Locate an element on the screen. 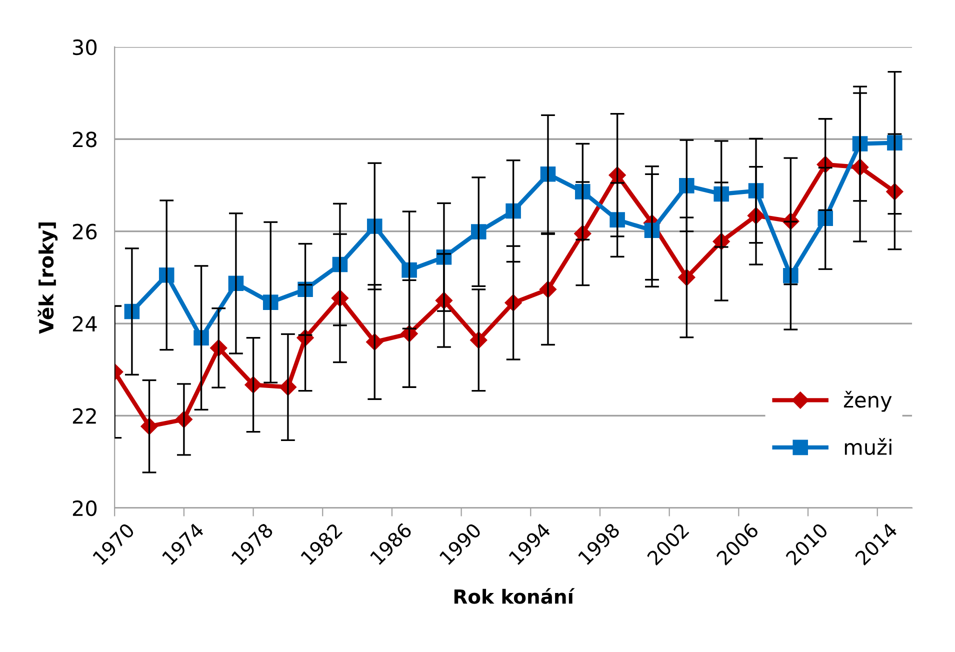  y-tick-label: 26 is located at coordinates (84, 232).